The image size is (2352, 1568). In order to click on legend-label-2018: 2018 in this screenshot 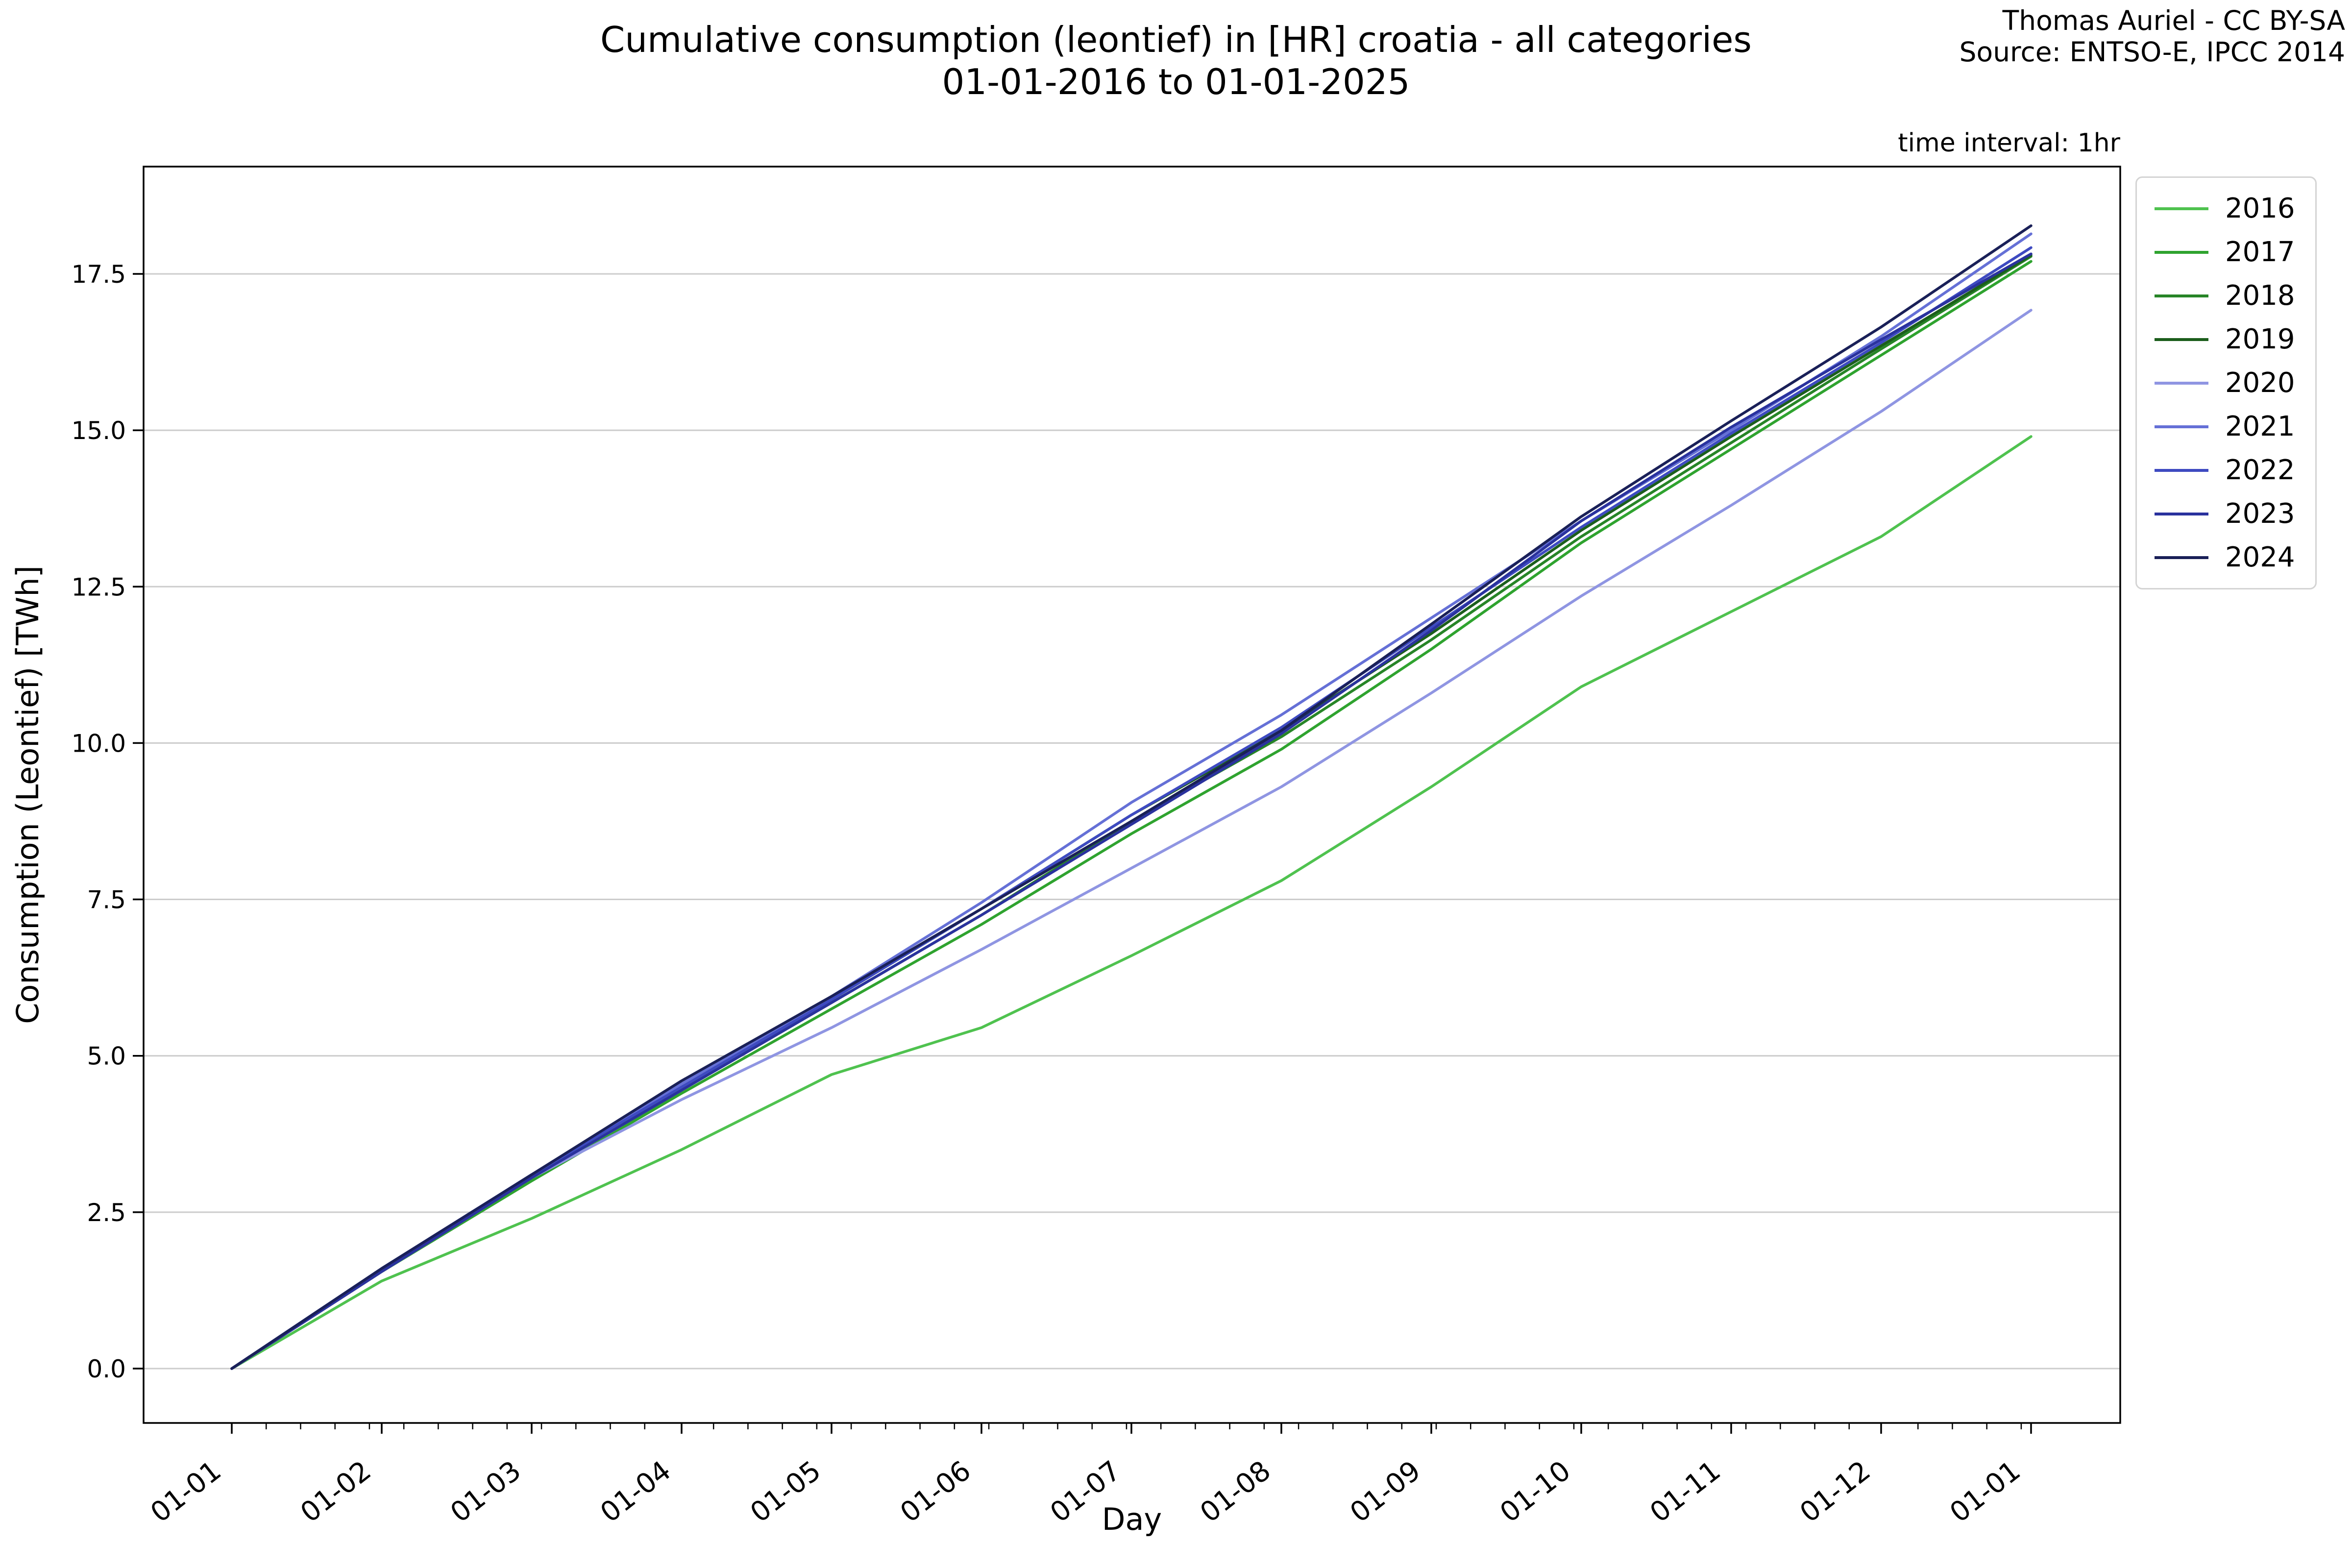, I will do `click(2260, 296)`.